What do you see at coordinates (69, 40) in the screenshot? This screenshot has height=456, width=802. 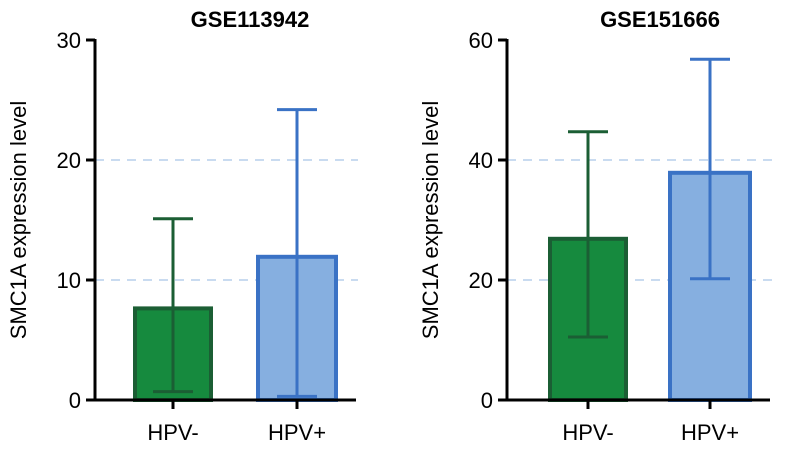 I see `y-tick-label: 30` at bounding box center [69, 40].